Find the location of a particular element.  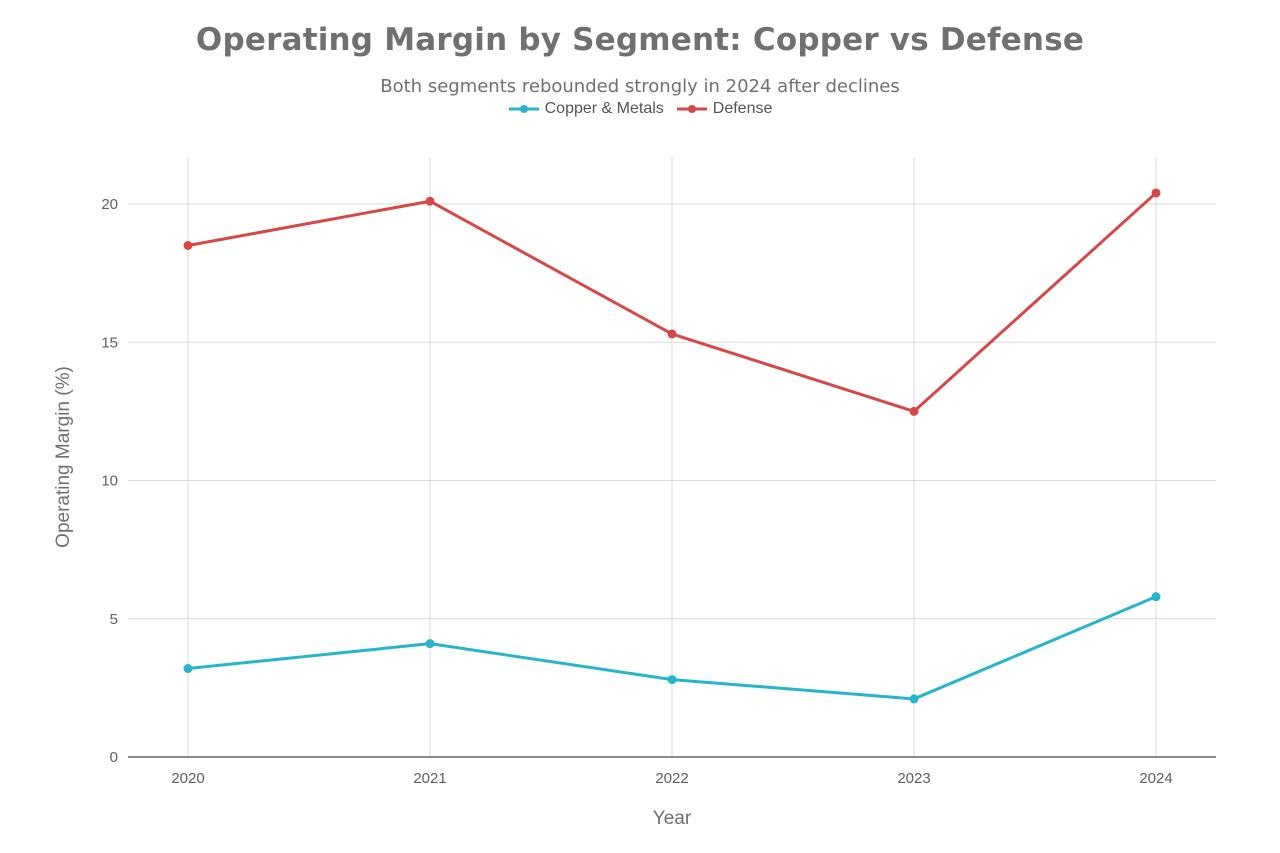

x-tick-label: 2021 is located at coordinates (429, 778).